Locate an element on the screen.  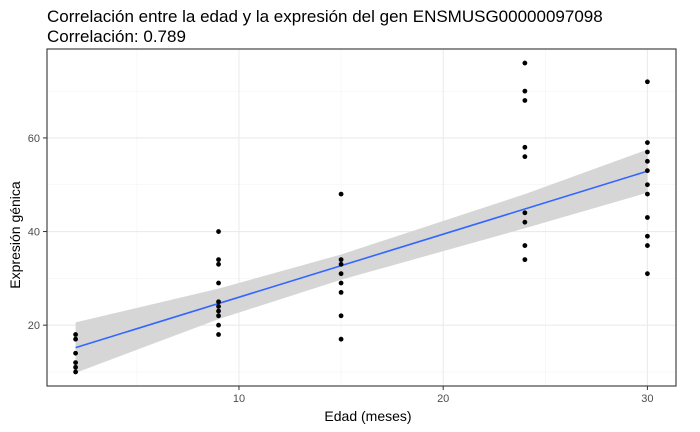
y-tick-label: 40 is located at coordinates (34, 233).